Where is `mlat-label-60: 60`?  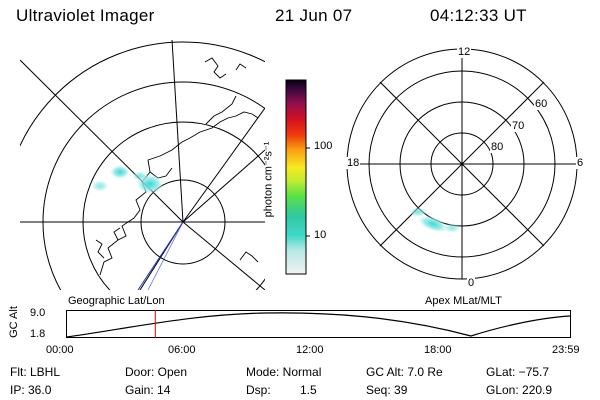
mlat-label-60: 60 is located at coordinates (541, 104).